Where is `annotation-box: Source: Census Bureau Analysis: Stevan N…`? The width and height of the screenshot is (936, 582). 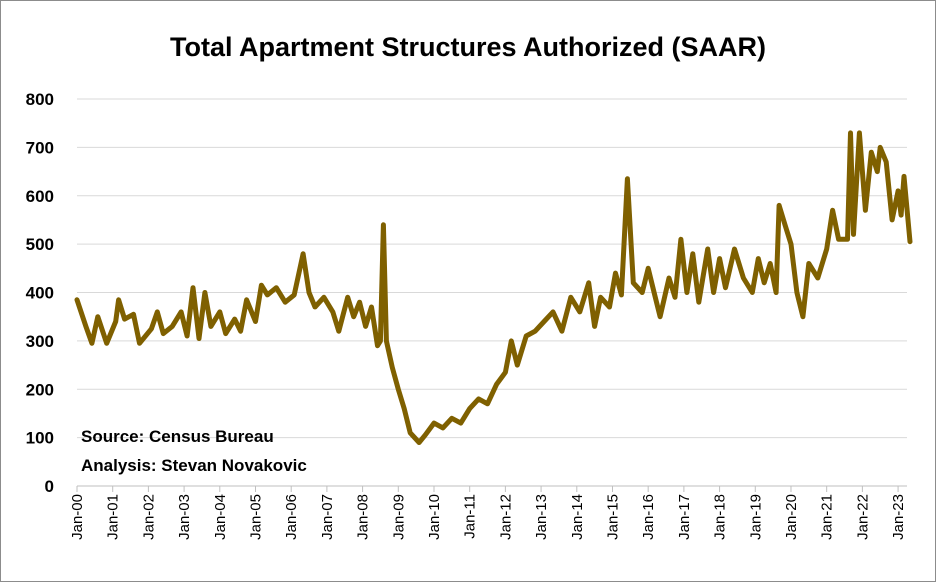 annotation-box: Source: Census Bureau Analysis: Stevan N… is located at coordinates (194, 451).